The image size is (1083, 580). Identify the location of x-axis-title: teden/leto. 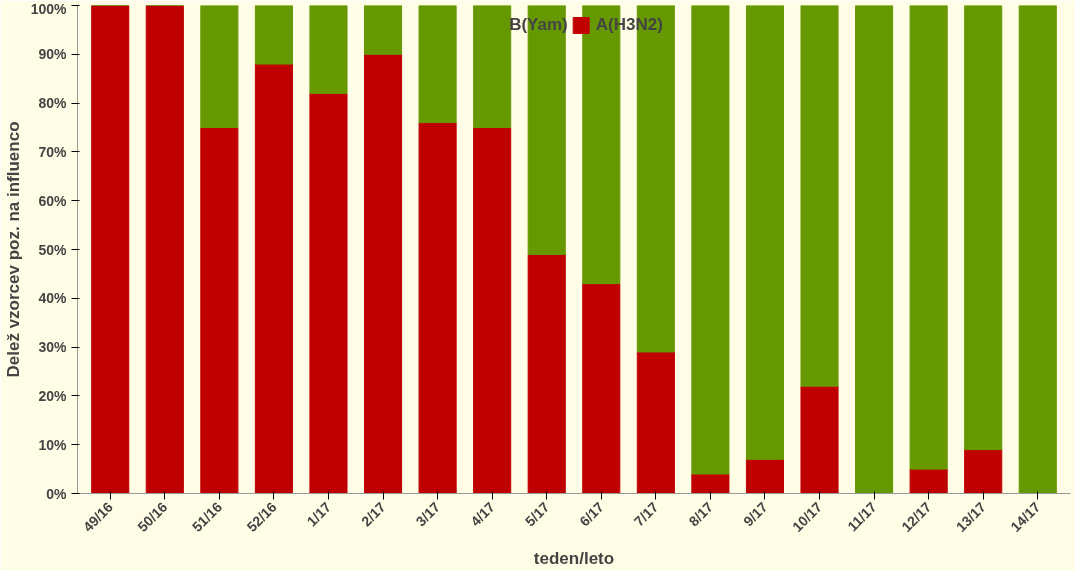
(574, 558).